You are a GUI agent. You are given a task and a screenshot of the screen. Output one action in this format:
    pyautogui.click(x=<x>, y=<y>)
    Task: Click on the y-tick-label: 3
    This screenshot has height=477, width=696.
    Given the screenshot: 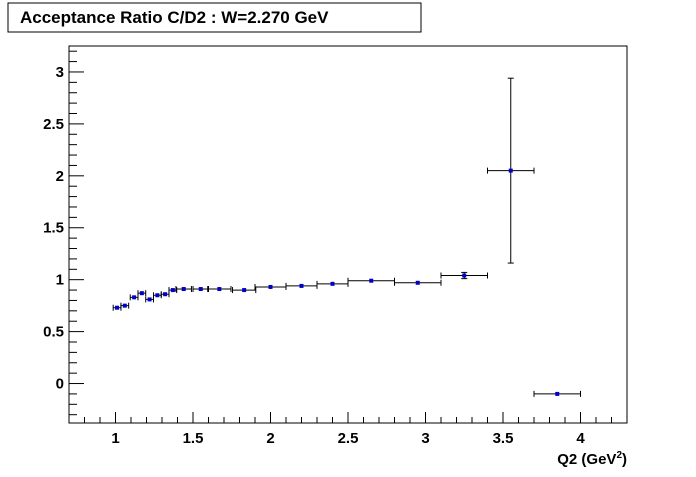 What is the action you would take?
    pyautogui.click(x=60, y=72)
    